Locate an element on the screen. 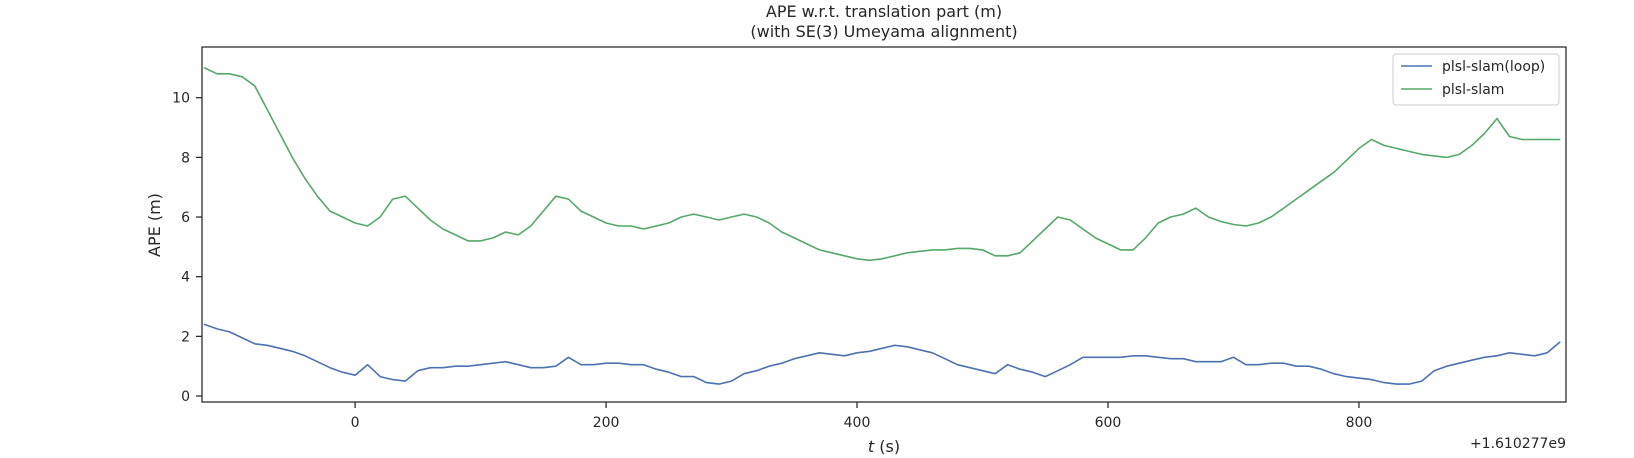  y-tick-label: 0 is located at coordinates (185, 397).